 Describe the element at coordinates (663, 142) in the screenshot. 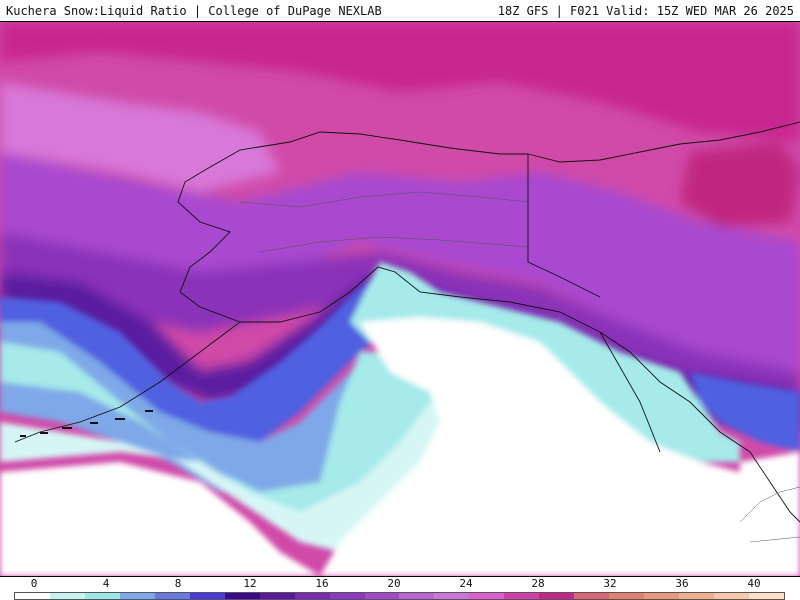

I see `canada-arctic-coast` at that location.